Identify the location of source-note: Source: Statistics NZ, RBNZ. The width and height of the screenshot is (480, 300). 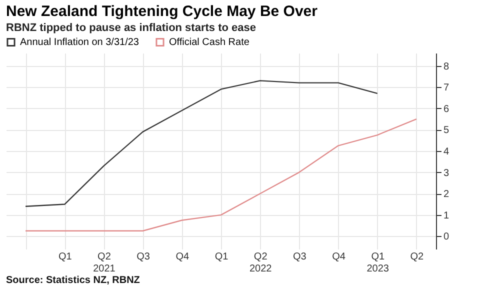
(73, 280).